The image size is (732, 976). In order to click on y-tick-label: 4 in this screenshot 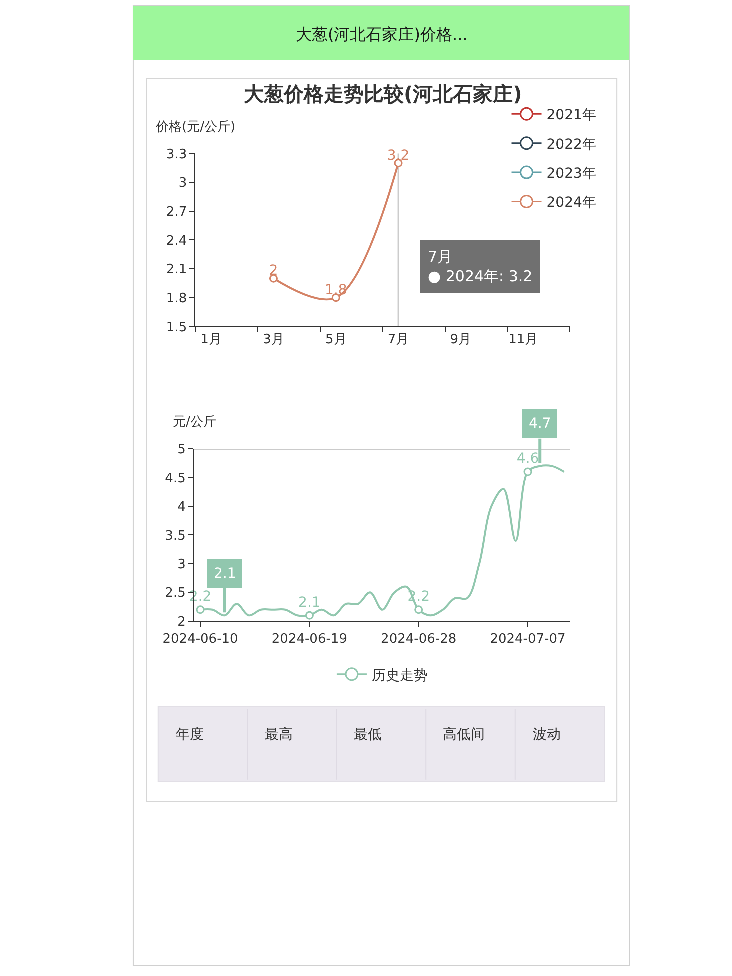, I will do `click(182, 508)`.